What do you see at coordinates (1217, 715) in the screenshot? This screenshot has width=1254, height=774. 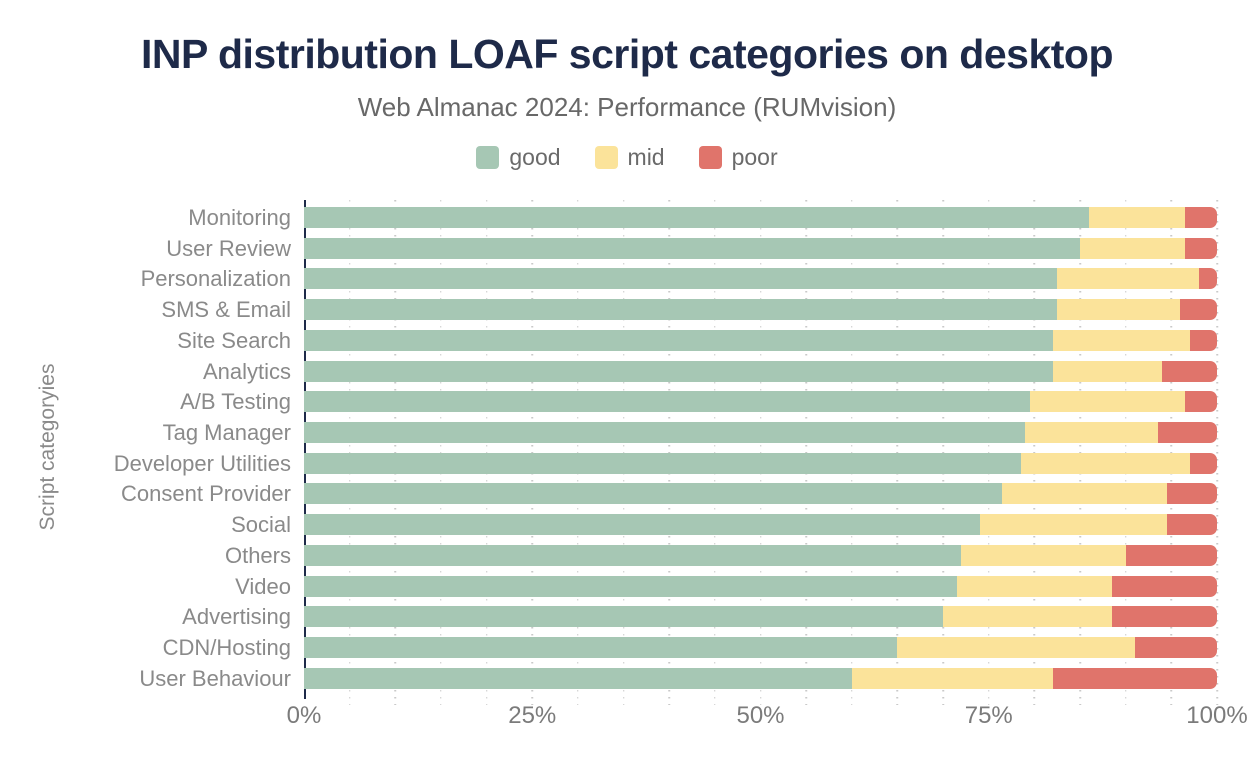 I see `x-tick-label: 100%` at bounding box center [1217, 715].